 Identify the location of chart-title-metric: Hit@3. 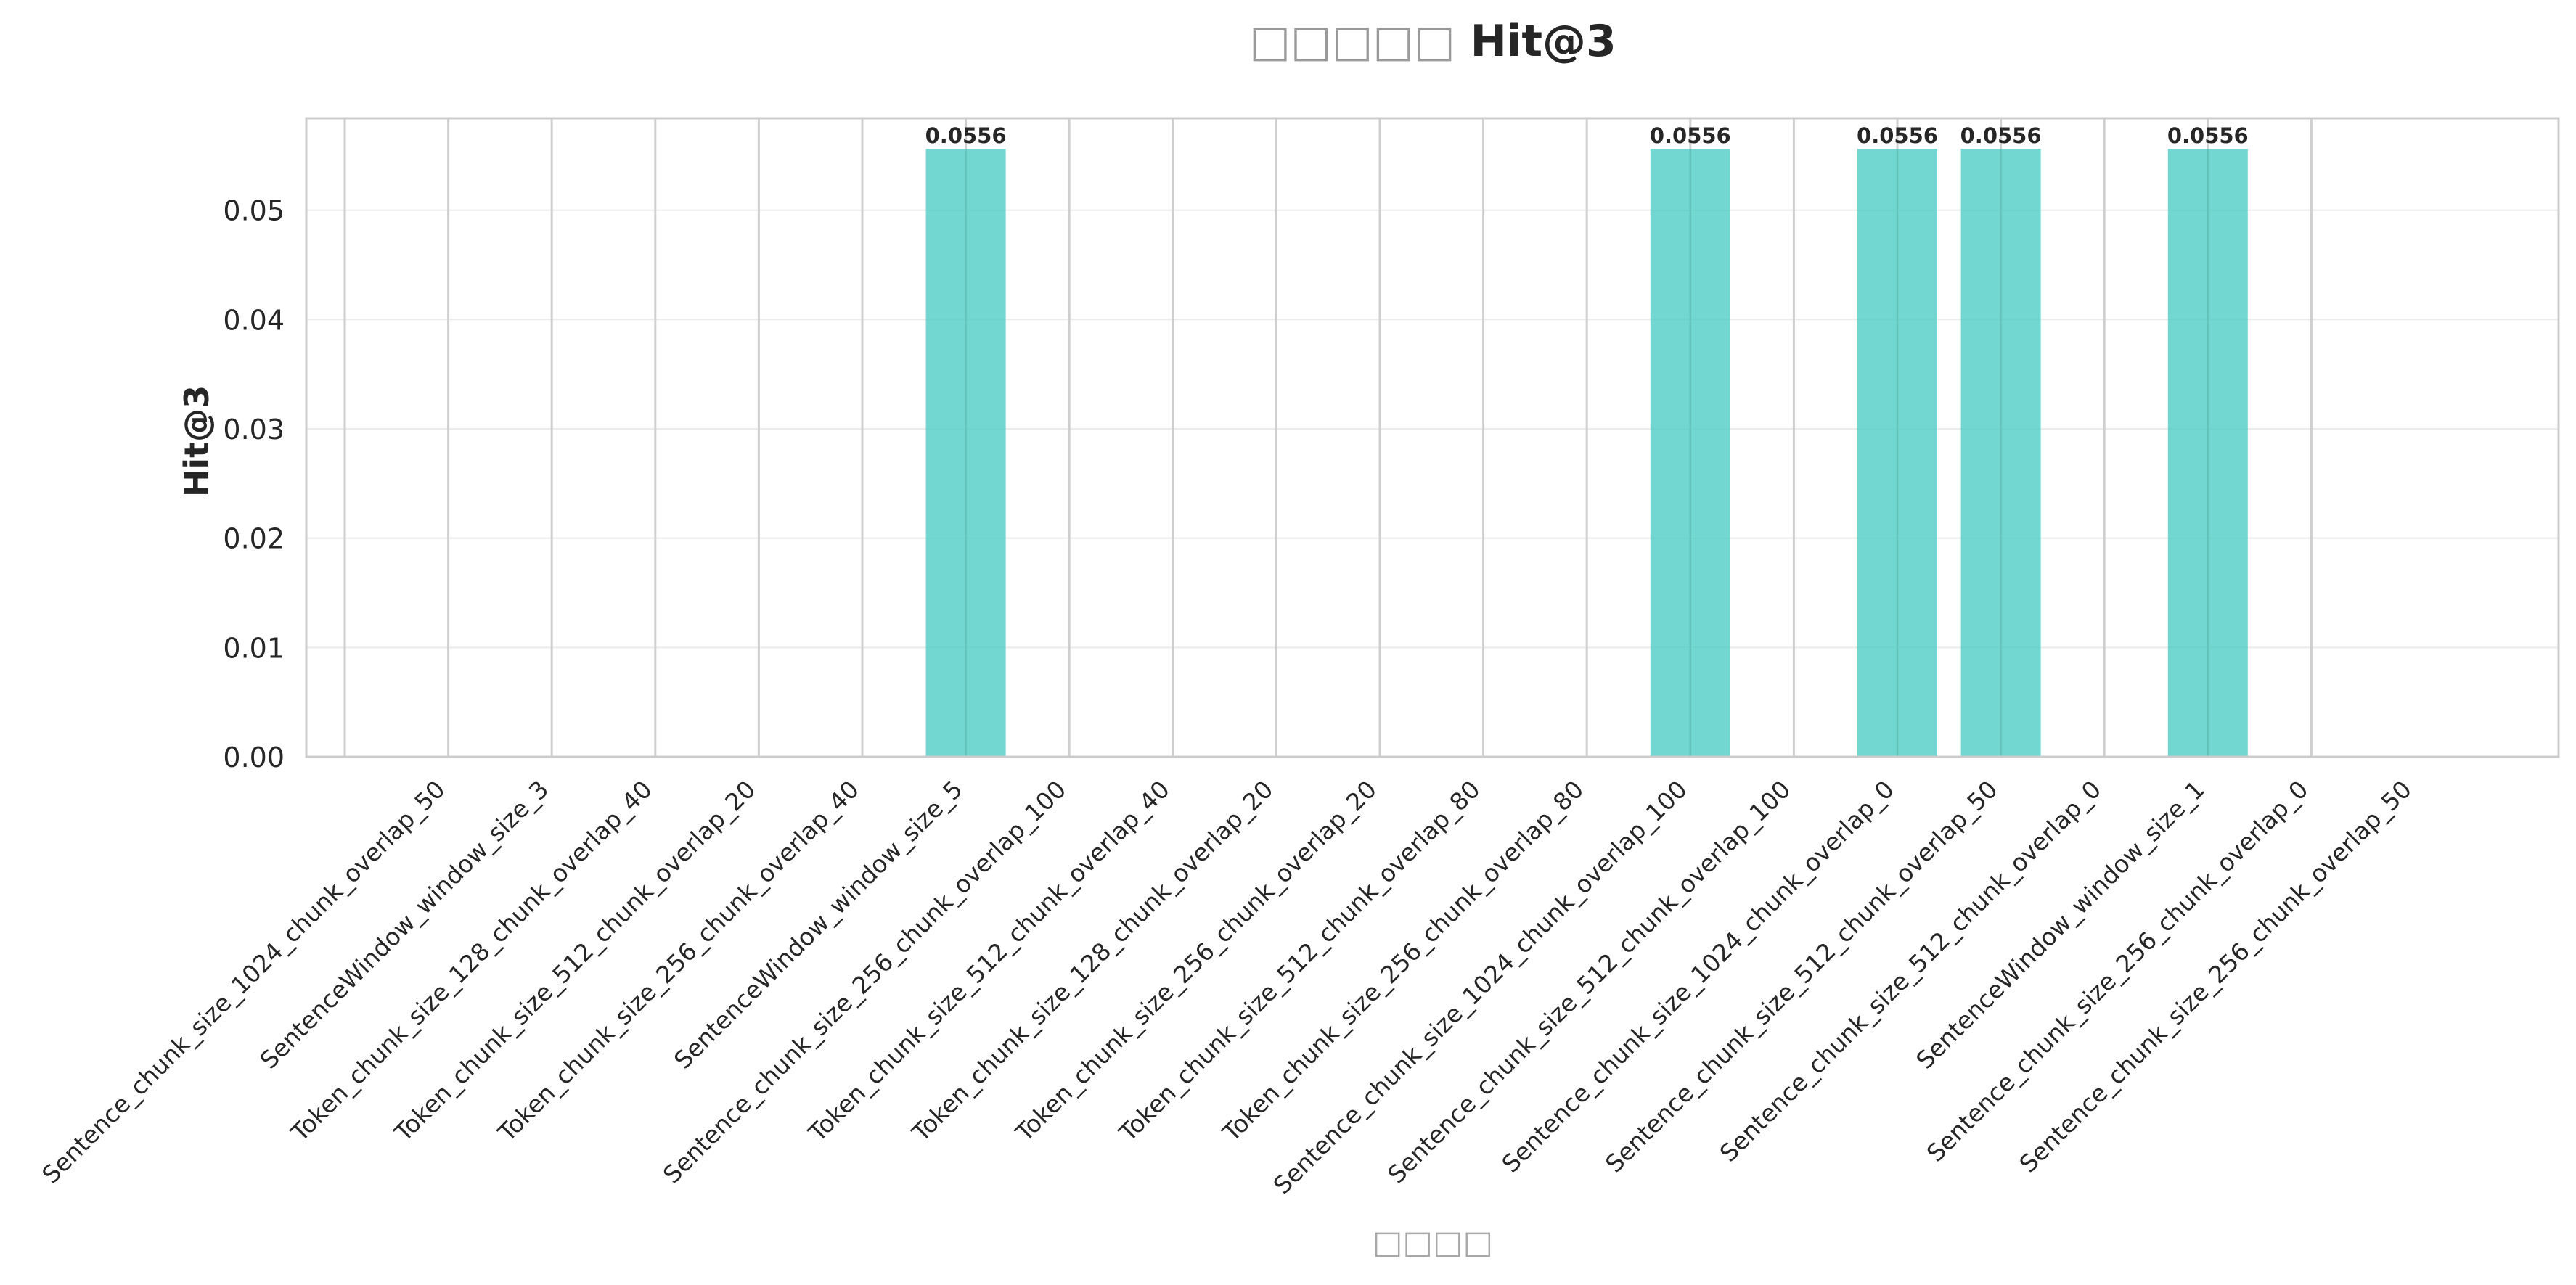
(1544, 41).